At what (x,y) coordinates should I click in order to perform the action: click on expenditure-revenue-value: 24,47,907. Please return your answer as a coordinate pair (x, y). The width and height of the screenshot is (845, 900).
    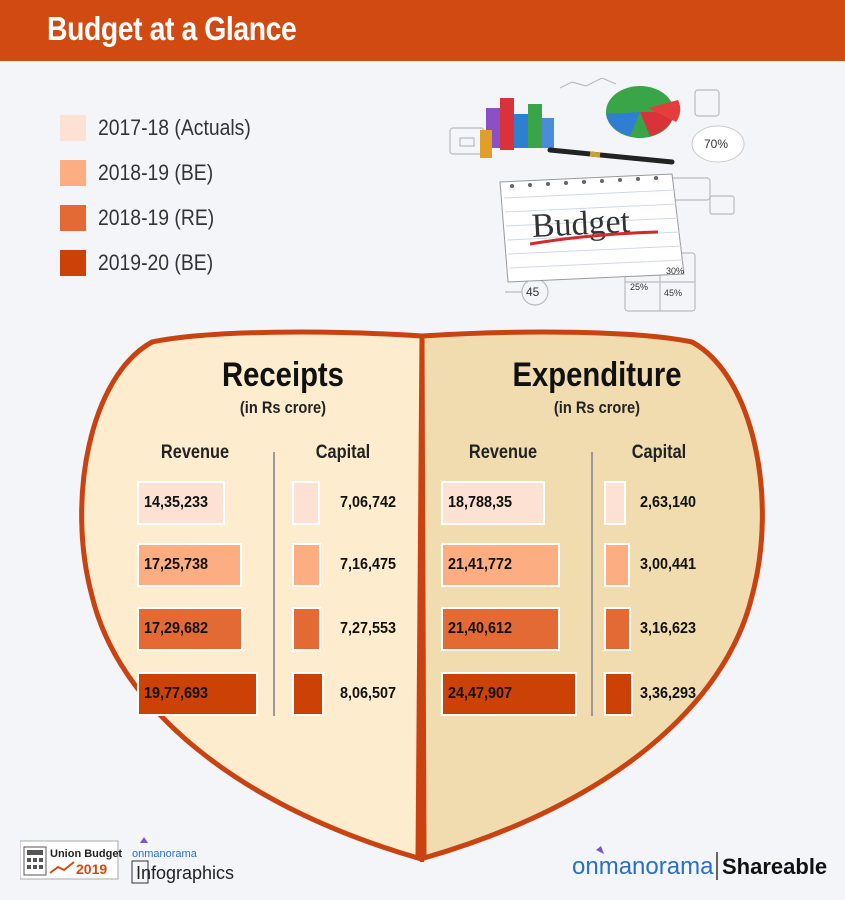
    Looking at the image, I should click on (480, 693).